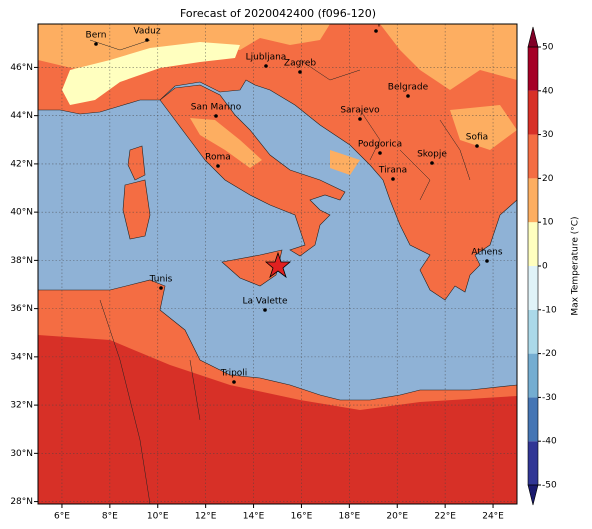 This screenshot has width=592, height=529. What do you see at coordinates (576, 265) in the screenshot?
I see `colorbar-label: Max Temperature (°C)` at bounding box center [576, 265].